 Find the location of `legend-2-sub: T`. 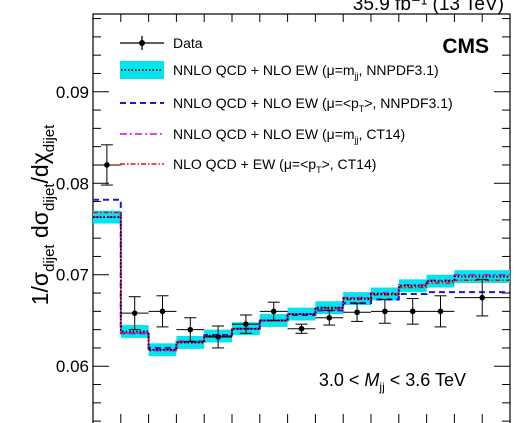

legend-2-sub: T is located at coordinates (362, 109).